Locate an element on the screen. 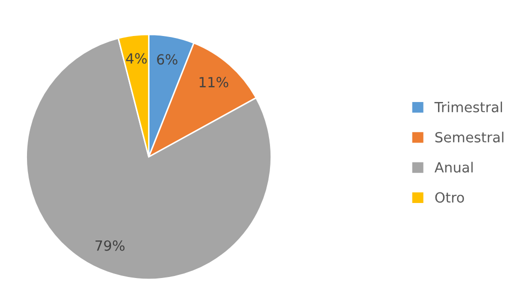 This screenshot has width=506, height=307. data-label: 4% is located at coordinates (136, 58).